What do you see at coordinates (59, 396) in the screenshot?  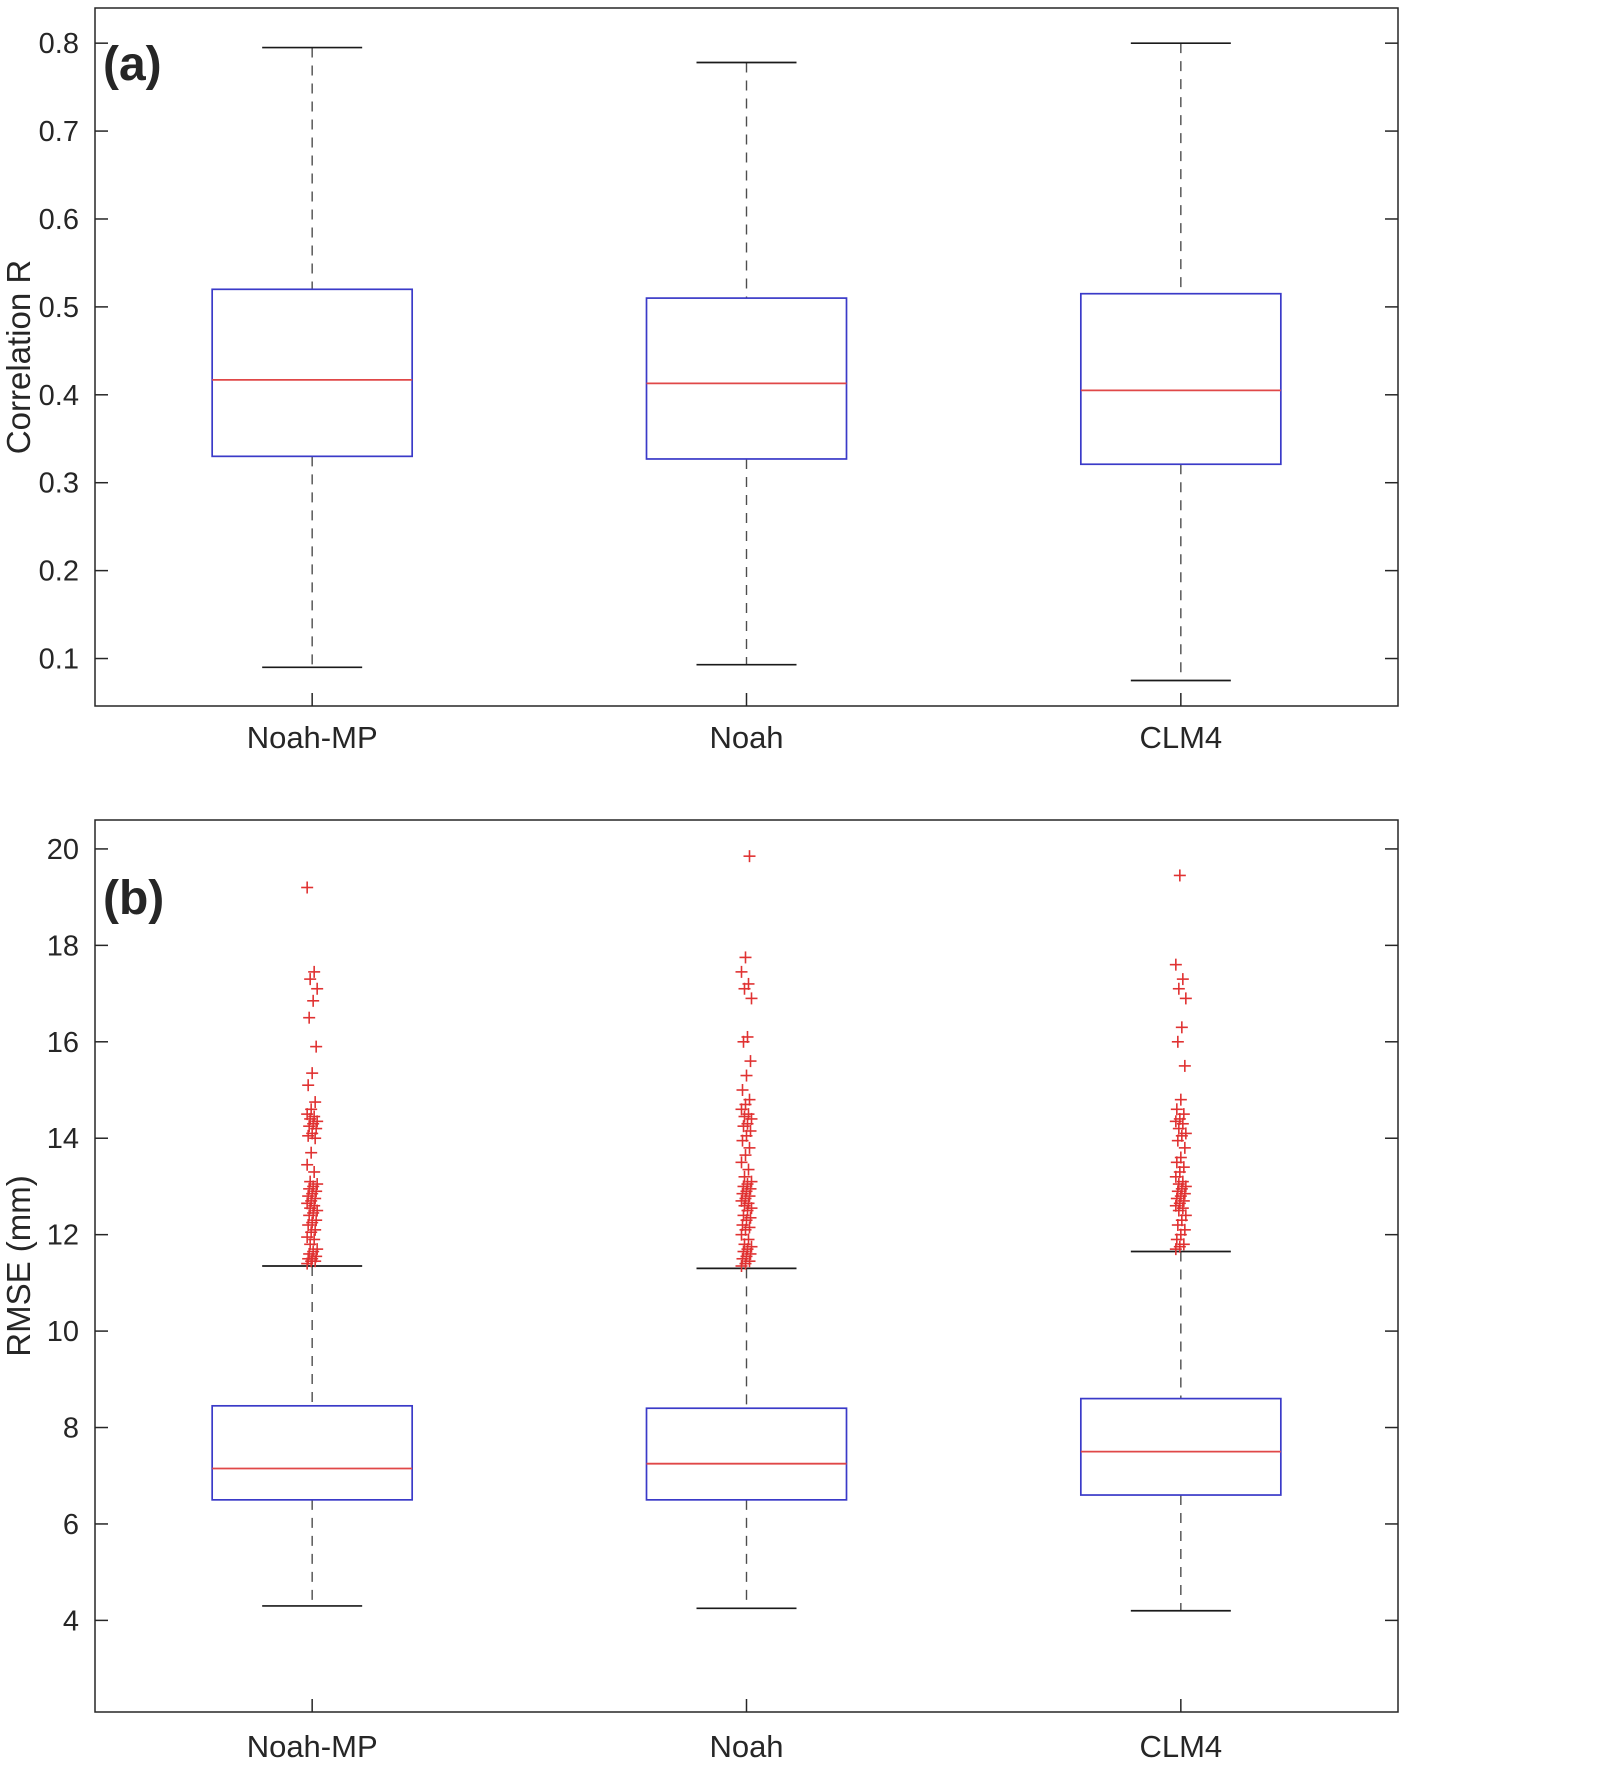 I see `y-tick-label: 0.4` at bounding box center [59, 396].